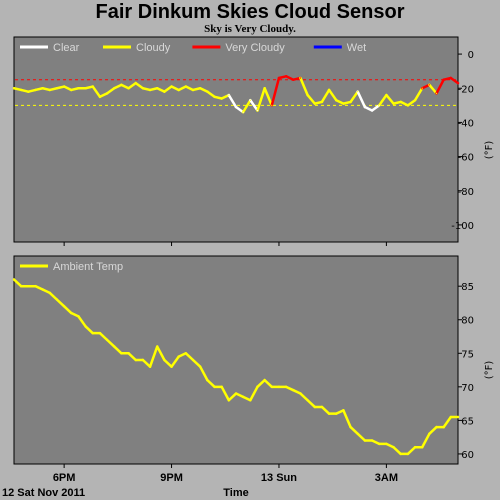  Describe the element at coordinates (489, 370) in the screenshot. I see `ambient-y-axis-label: (°F)` at that location.